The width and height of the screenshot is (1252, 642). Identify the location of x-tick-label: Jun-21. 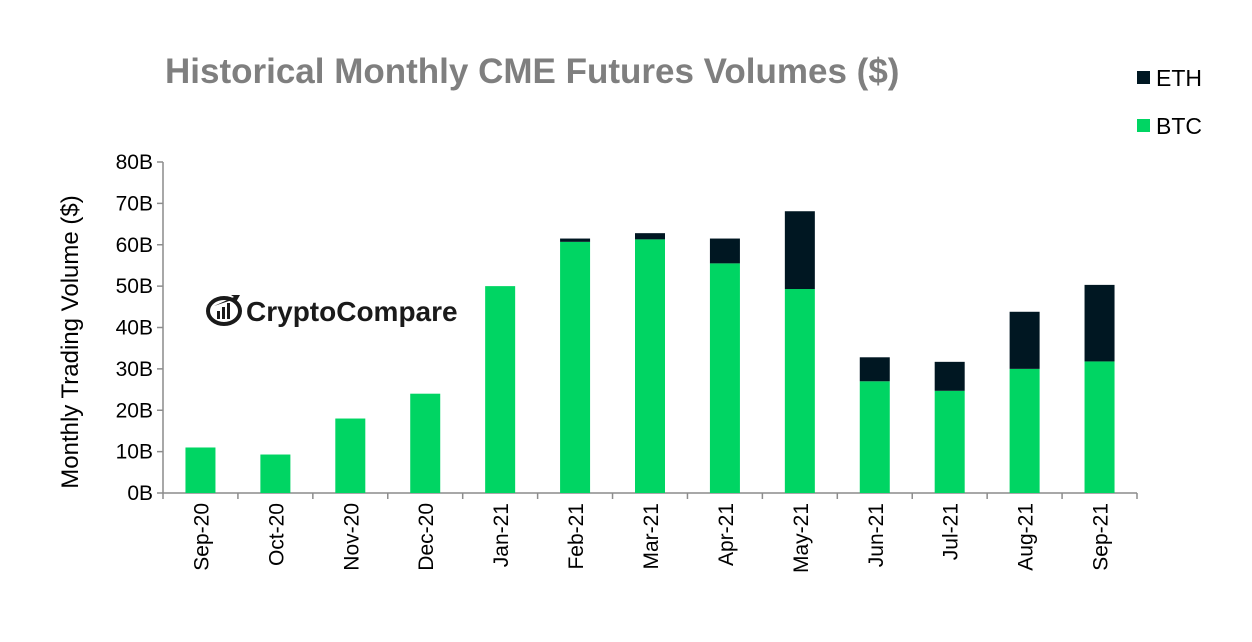
(876, 535).